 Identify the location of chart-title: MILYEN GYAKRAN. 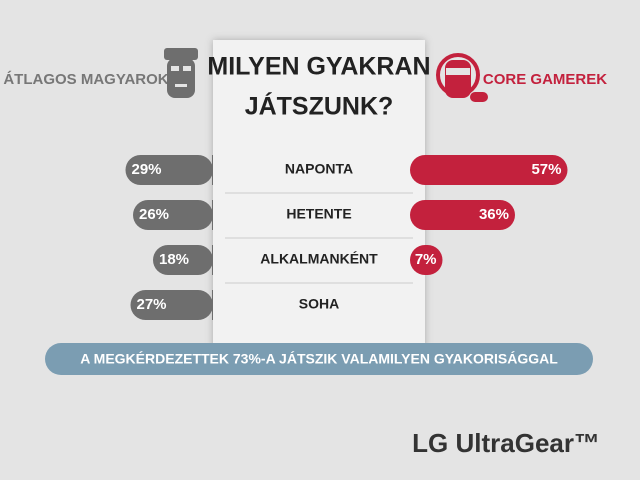
(318, 67).